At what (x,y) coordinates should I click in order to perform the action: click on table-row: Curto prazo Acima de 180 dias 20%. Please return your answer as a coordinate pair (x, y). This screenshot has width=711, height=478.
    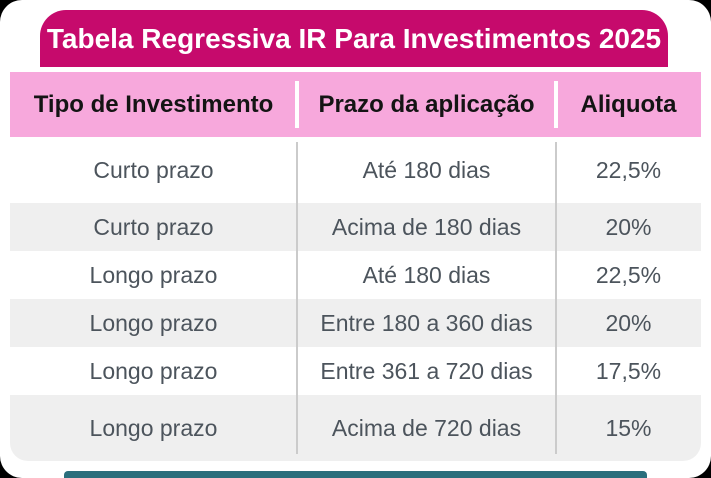
    Looking at the image, I should click on (355, 227).